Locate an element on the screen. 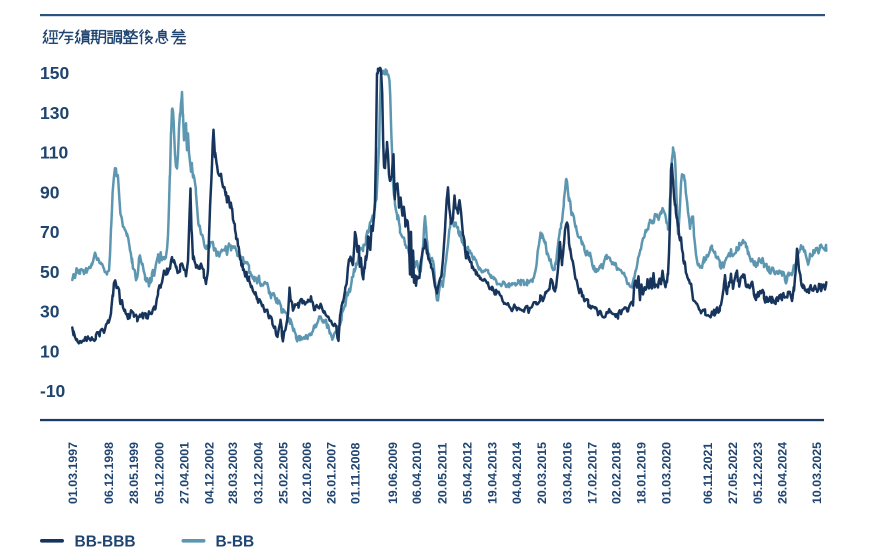  svg-text: 10.03.2025 is located at coordinates (817, 473).